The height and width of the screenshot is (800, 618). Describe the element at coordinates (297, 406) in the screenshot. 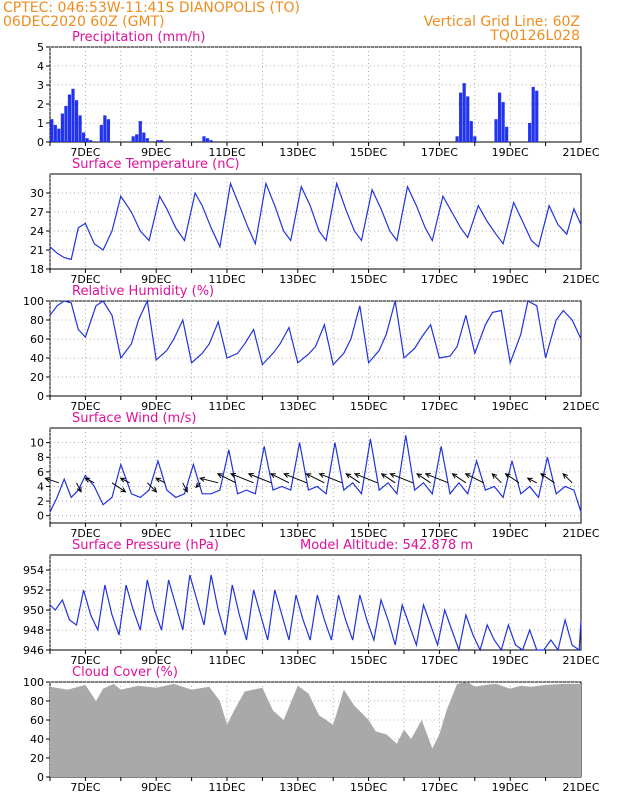

I see `rh-xtick-label: 13DEC` at that location.